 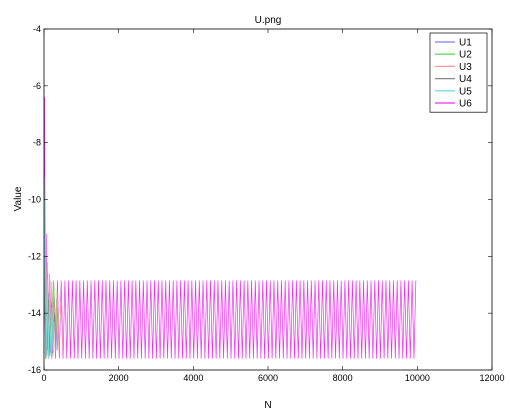 I want to click on y-axis-label: Value, so click(x=18, y=198).